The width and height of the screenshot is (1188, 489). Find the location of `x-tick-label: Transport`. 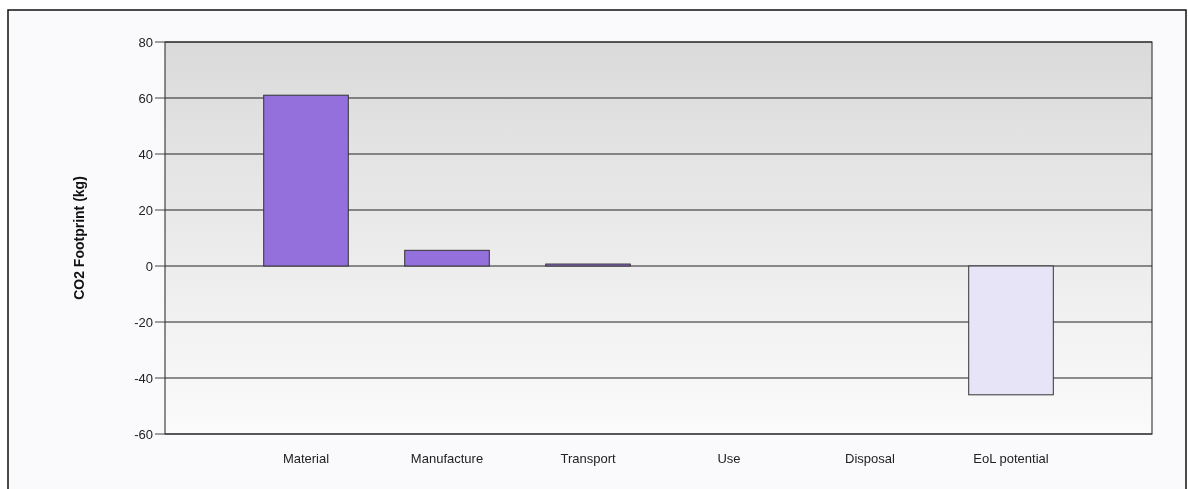

x-tick-label: Transport is located at coordinates (588, 458).